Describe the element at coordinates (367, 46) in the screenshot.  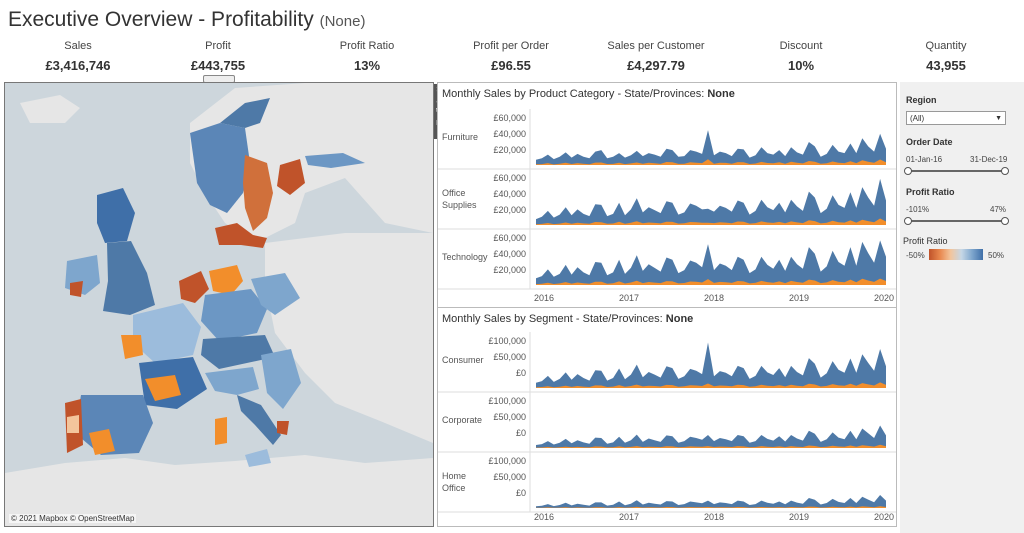
I see `kpi-label: Profit Ratio` at that location.